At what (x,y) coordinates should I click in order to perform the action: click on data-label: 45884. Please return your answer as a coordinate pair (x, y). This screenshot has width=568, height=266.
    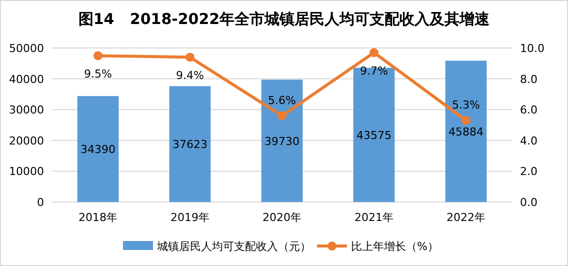
    Looking at the image, I should click on (466, 131).